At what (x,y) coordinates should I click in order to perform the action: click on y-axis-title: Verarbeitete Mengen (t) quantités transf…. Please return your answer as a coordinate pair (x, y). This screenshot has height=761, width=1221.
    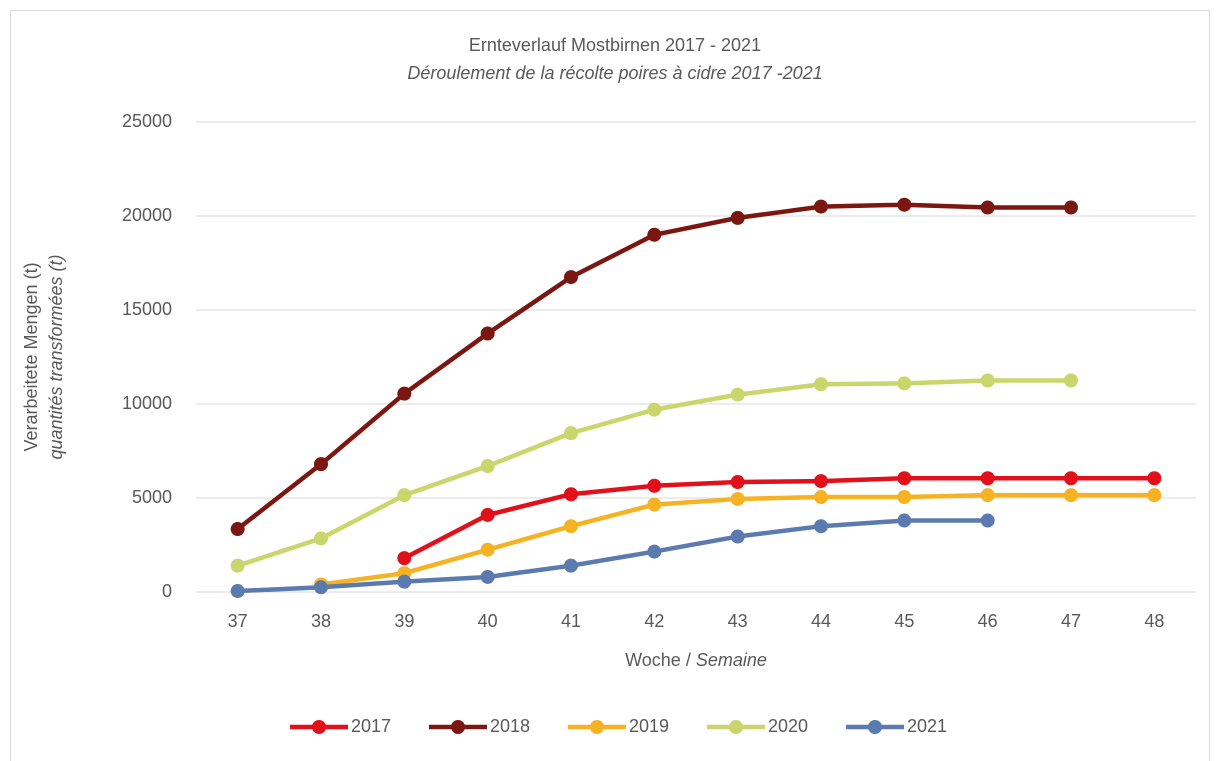
    Looking at the image, I should click on (43, 356).